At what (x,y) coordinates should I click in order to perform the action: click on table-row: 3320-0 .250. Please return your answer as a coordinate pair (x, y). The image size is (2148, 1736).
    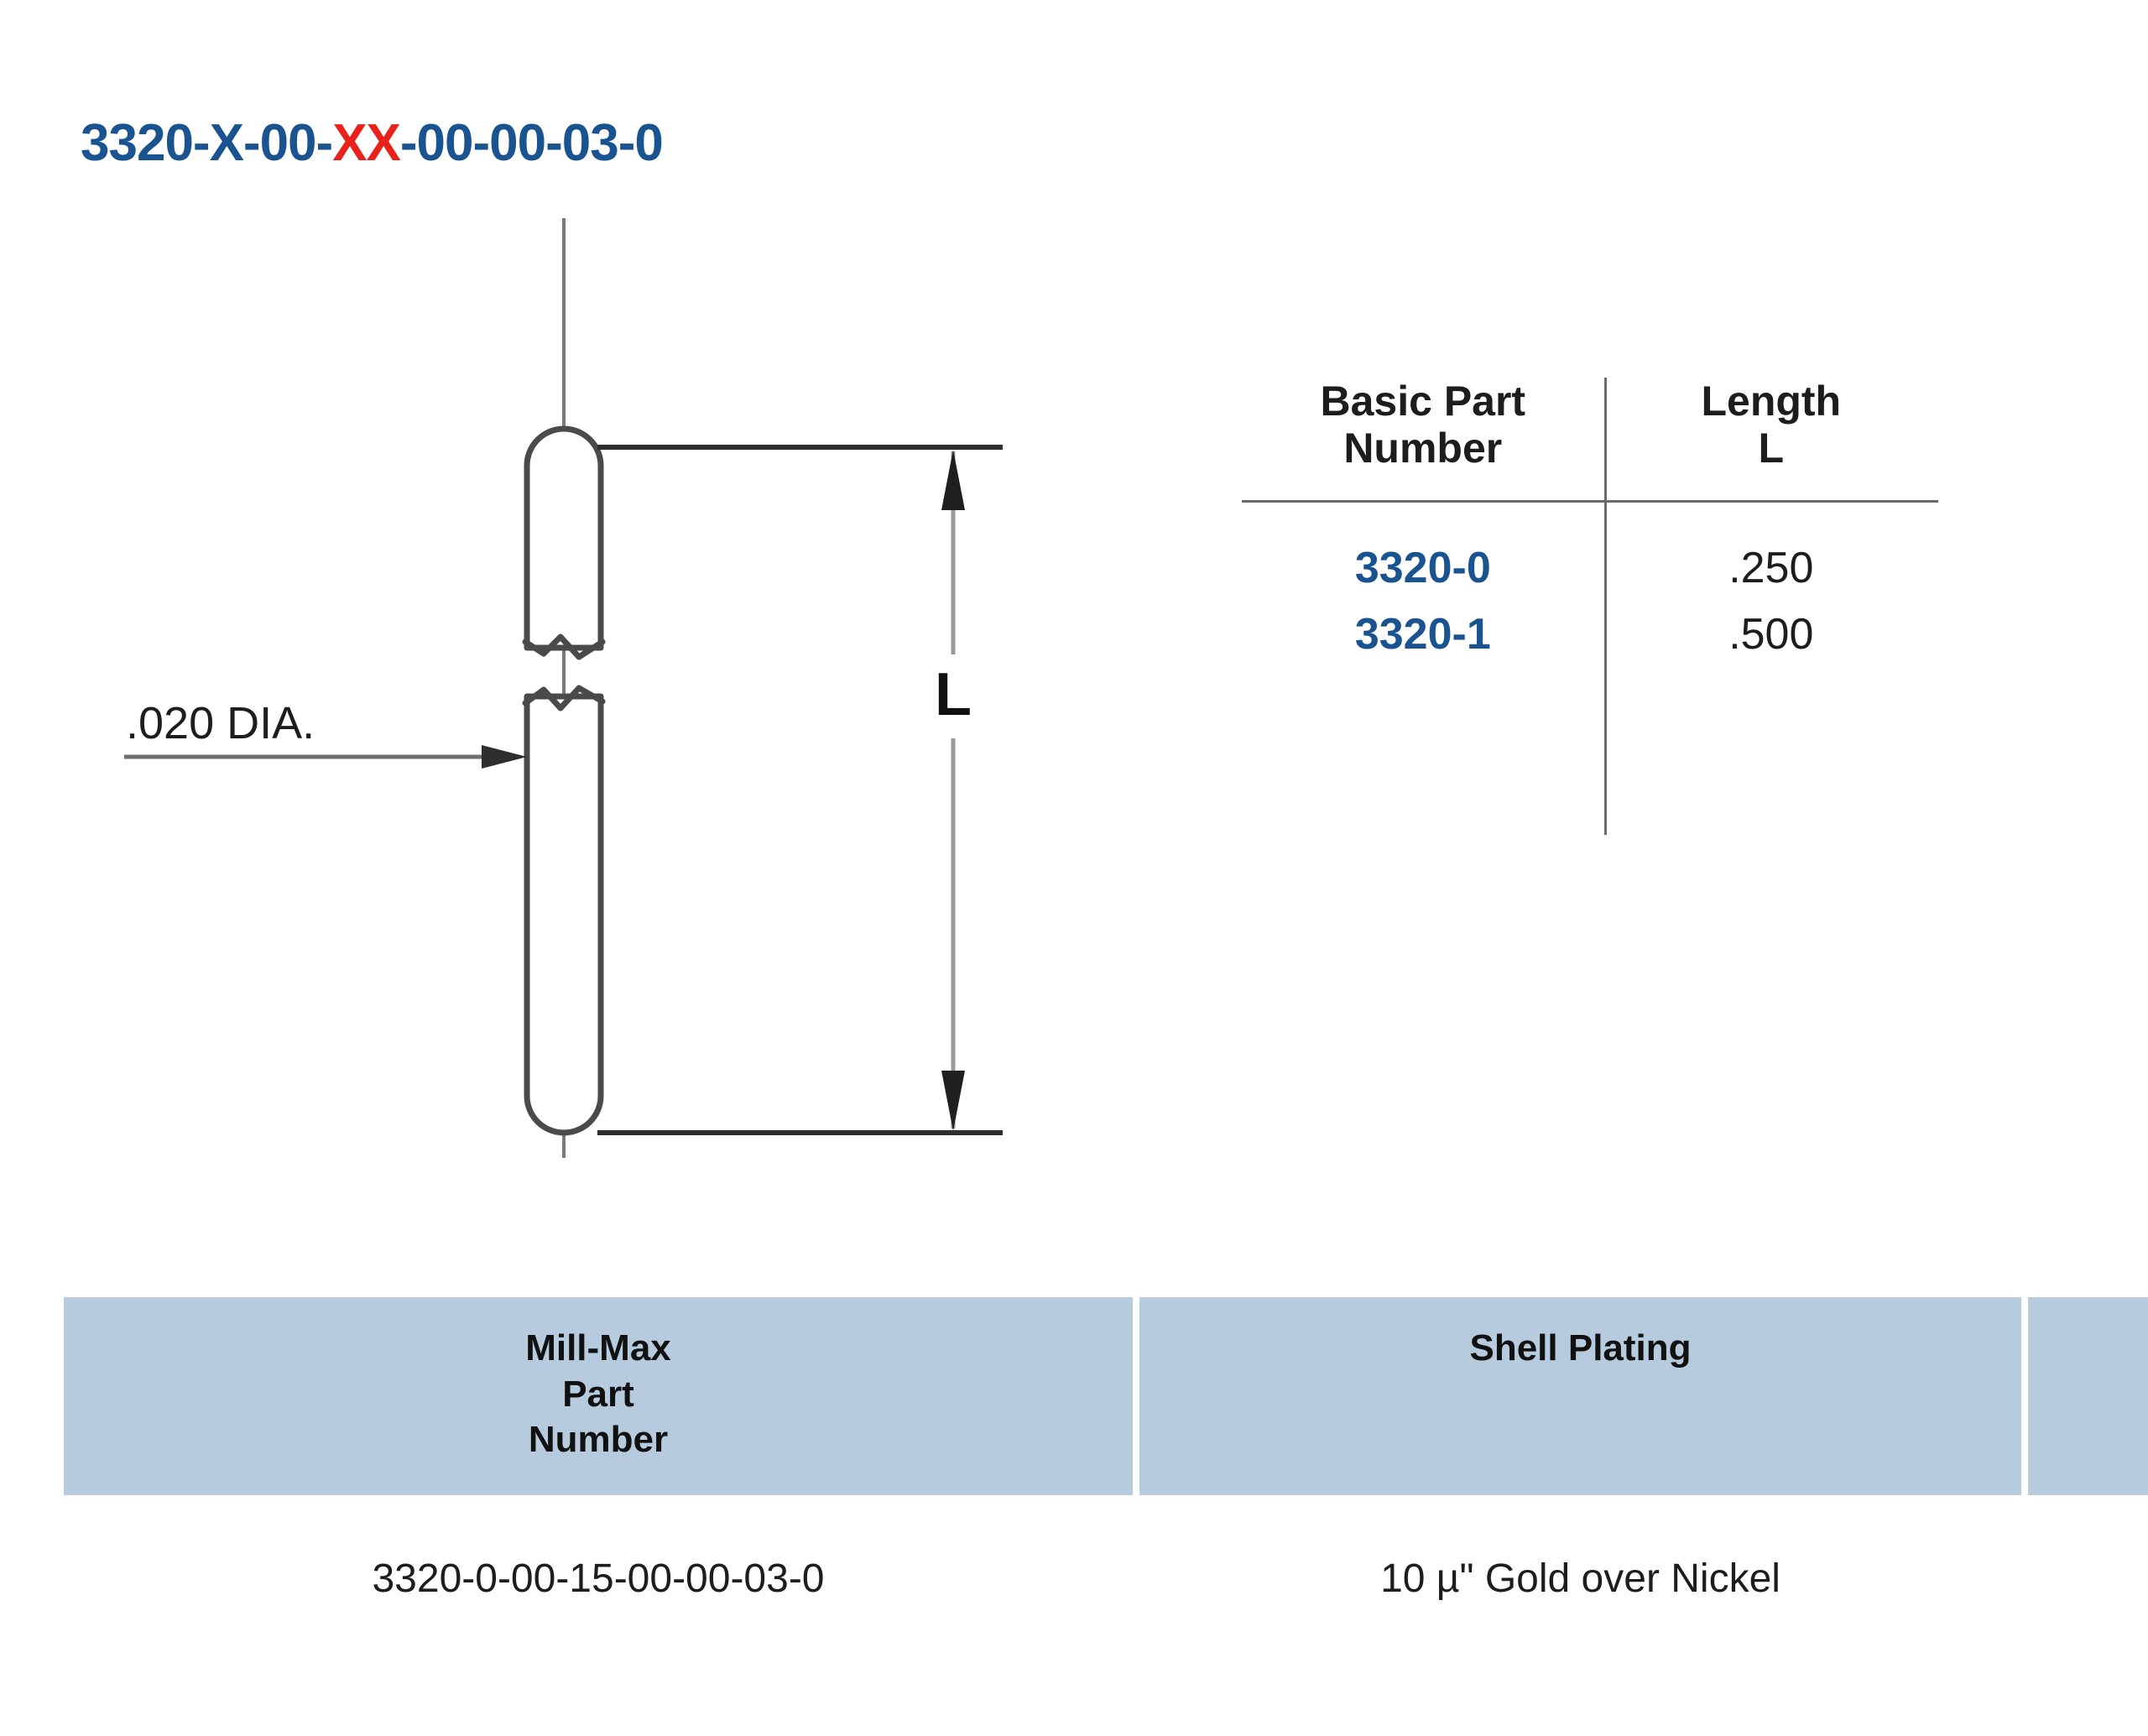
    Looking at the image, I should click on (1590, 549).